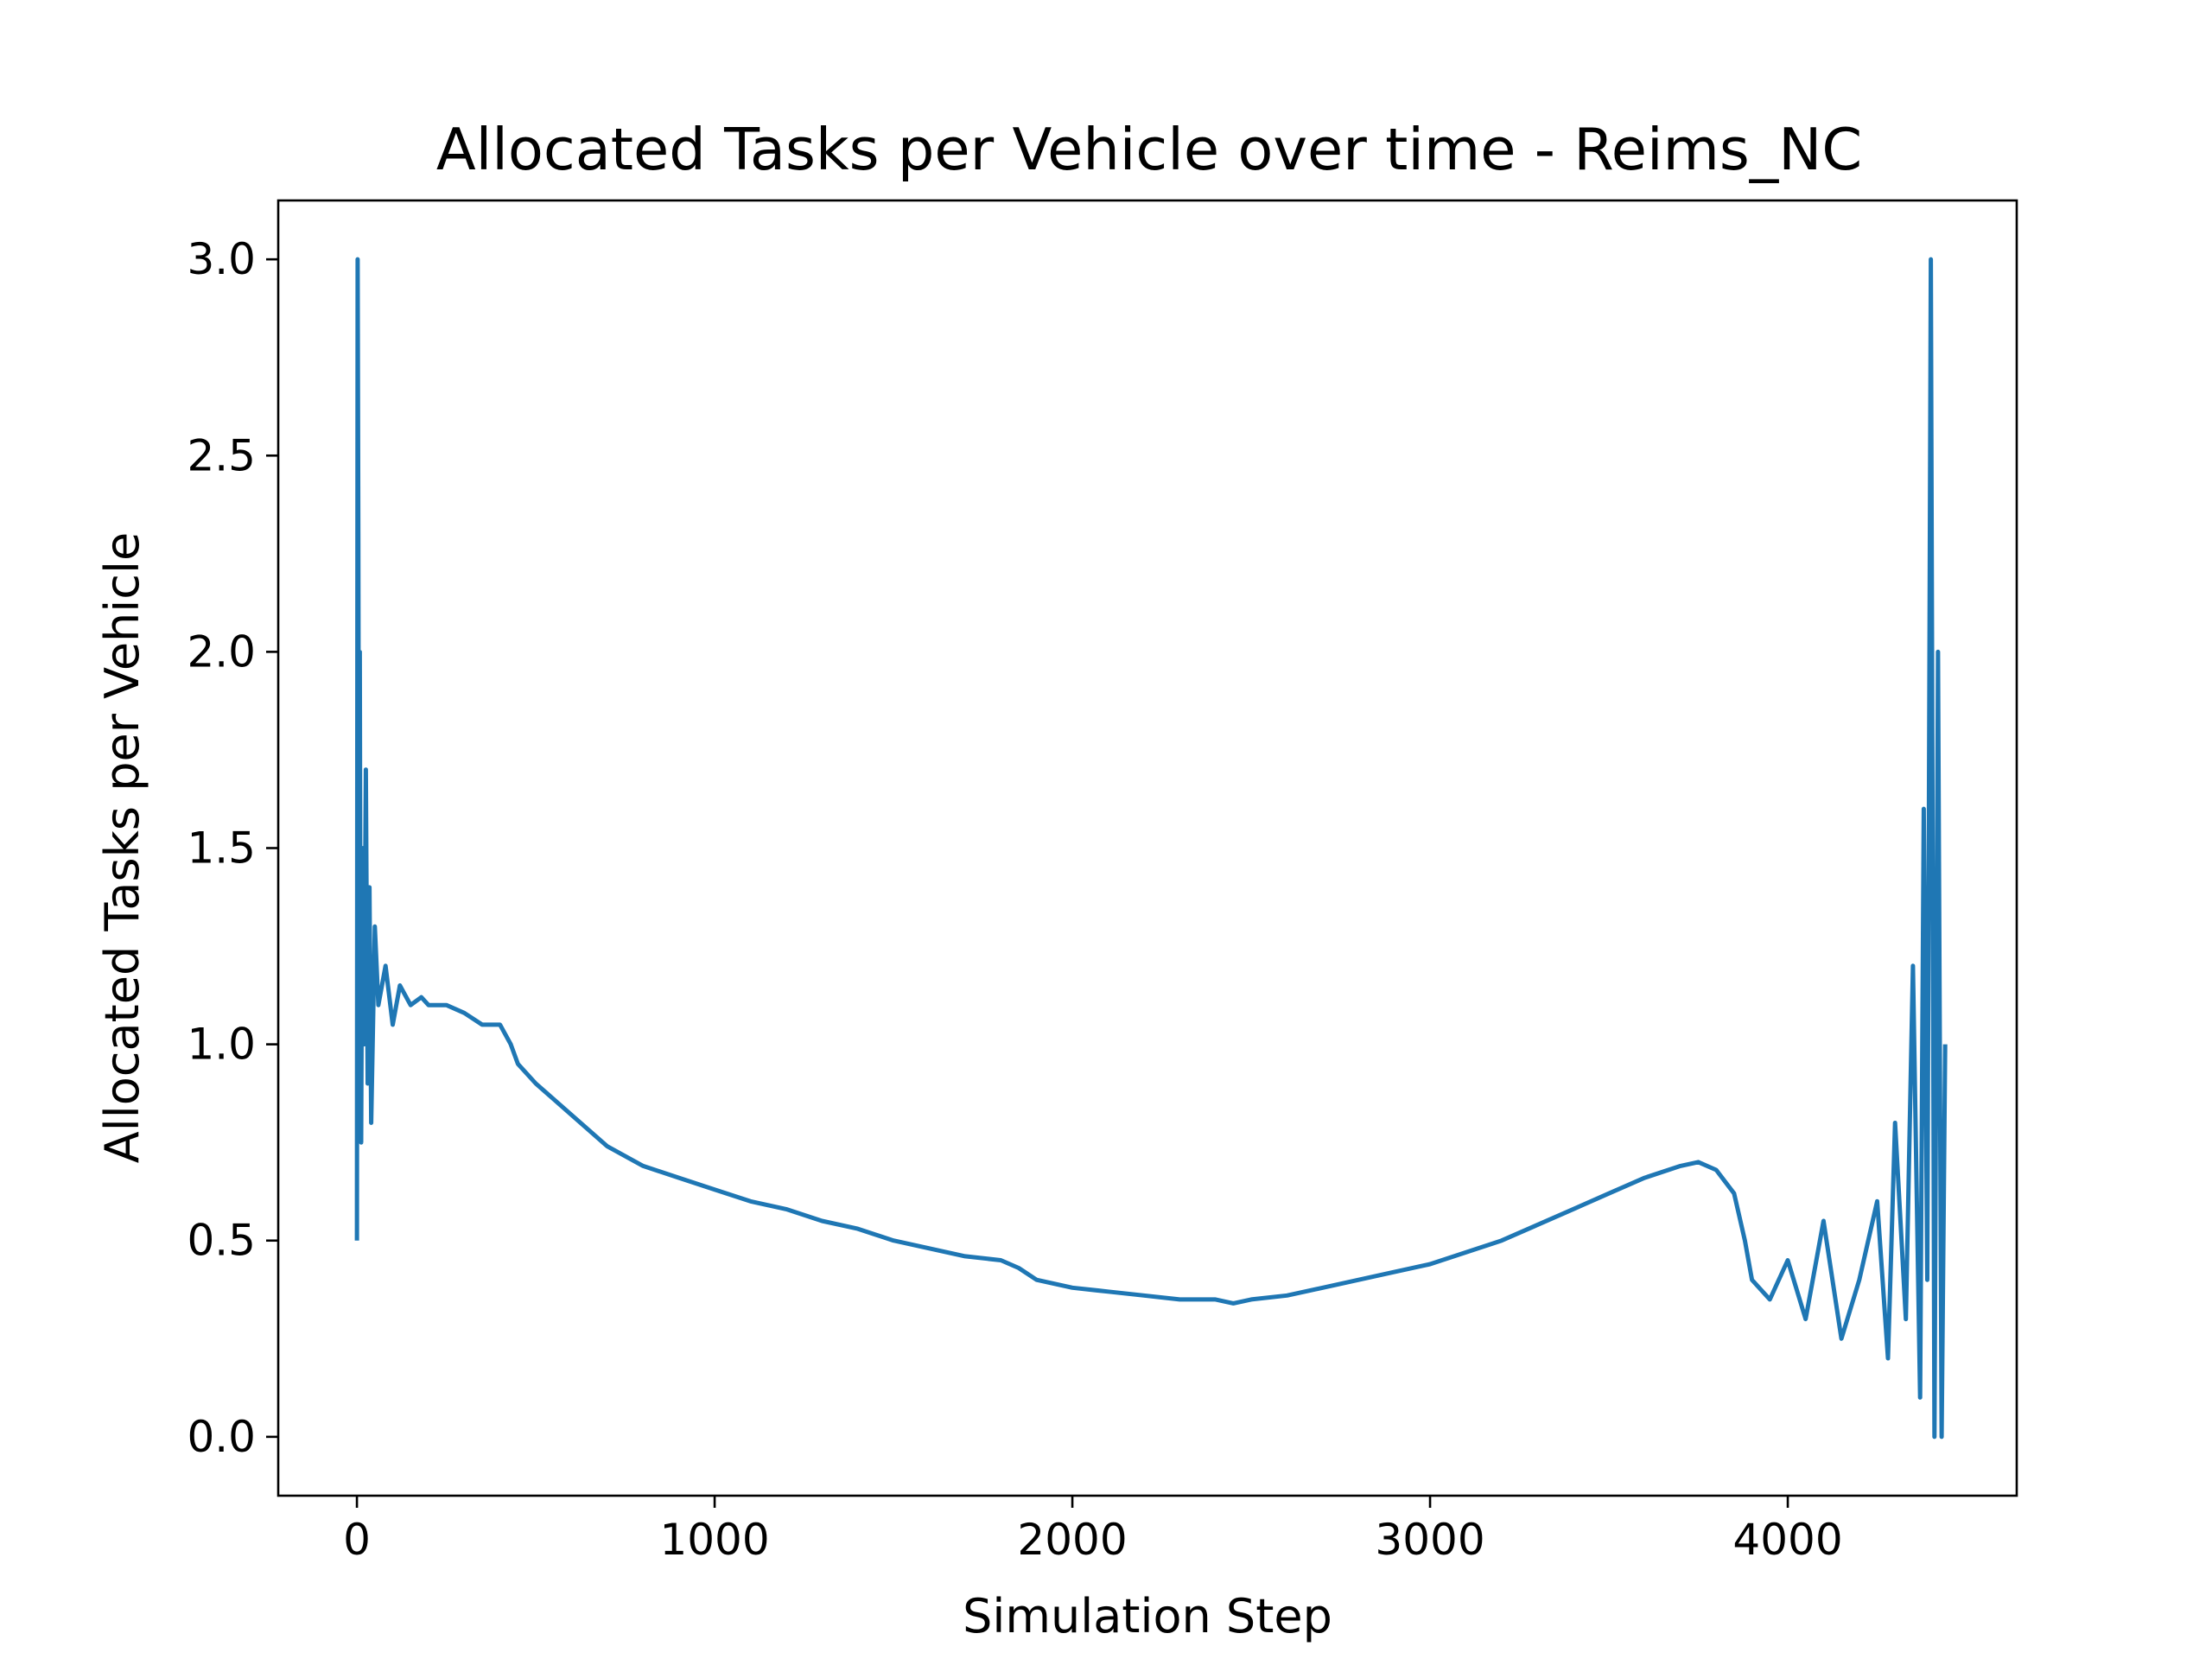 This screenshot has width=2212, height=1659. Describe the element at coordinates (221, 259) in the screenshot. I see `y-tick-label: 3.0` at that location.